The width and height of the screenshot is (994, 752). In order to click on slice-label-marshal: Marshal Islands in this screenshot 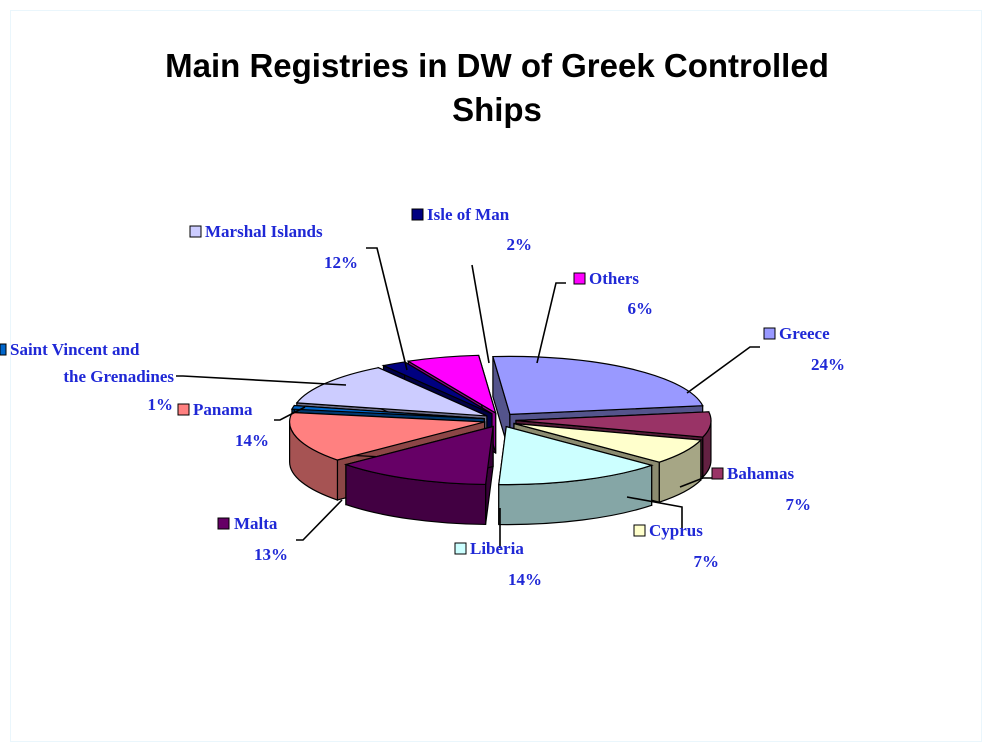, I will do `click(264, 231)`.